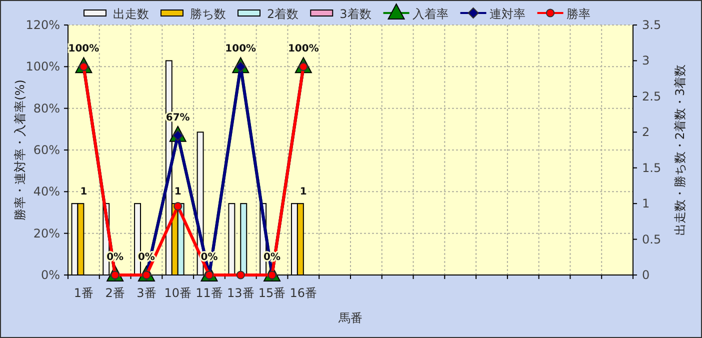  Describe the element at coordinates (652, 239) in the screenshot. I see `y2-tick-label: 0.5` at that location.